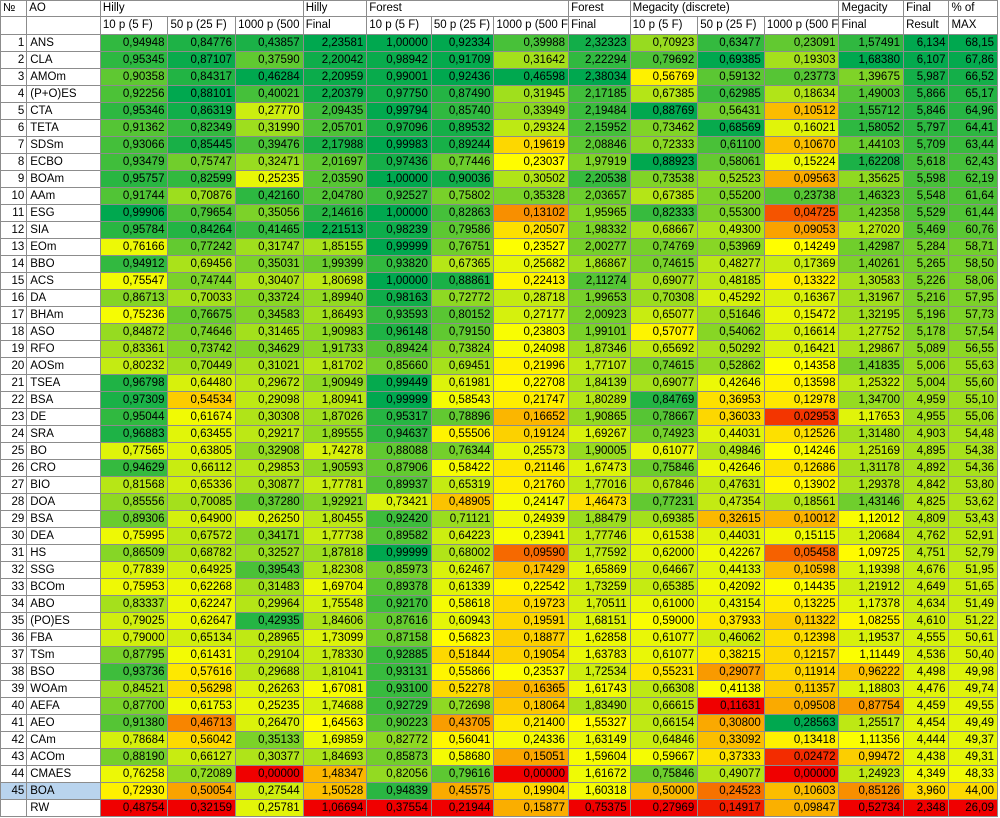 This screenshot has height=818, width=1000. Describe the element at coordinates (202, 553) in the screenshot. I see `cell-hilly-50p: 0,68782` at that location.